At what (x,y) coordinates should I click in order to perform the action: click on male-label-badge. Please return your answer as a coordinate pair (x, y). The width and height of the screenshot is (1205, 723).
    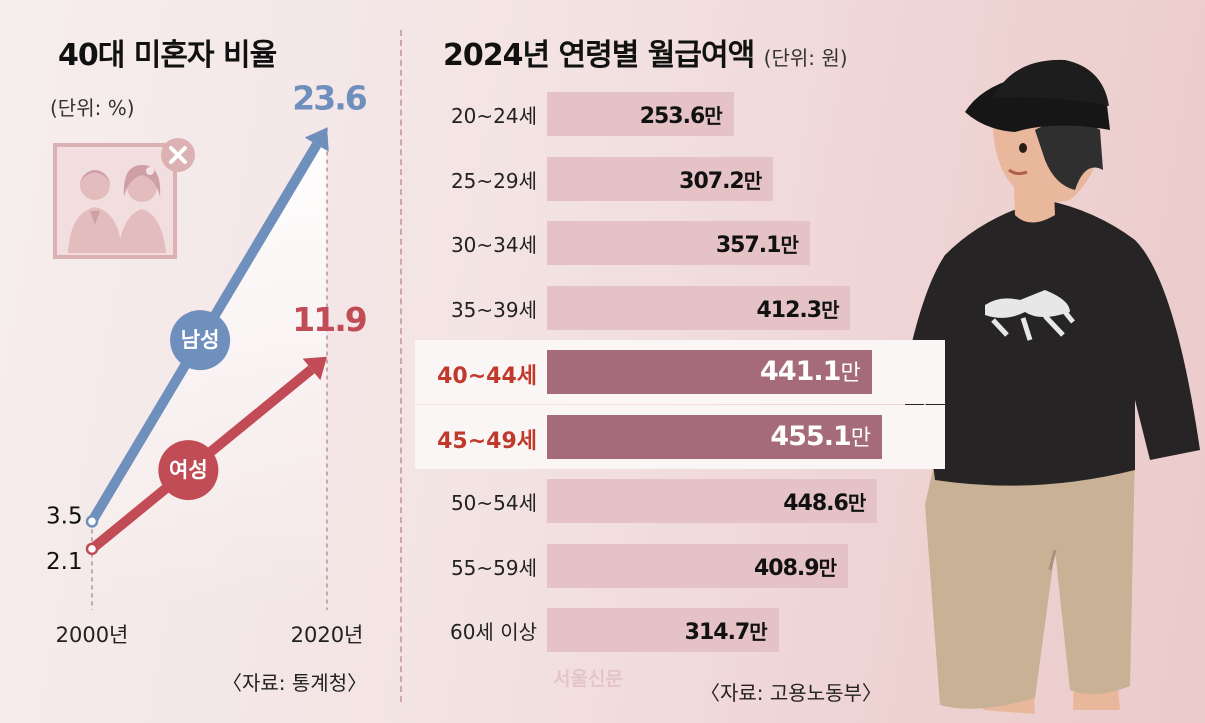
    Looking at the image, I should click on (200, 340).